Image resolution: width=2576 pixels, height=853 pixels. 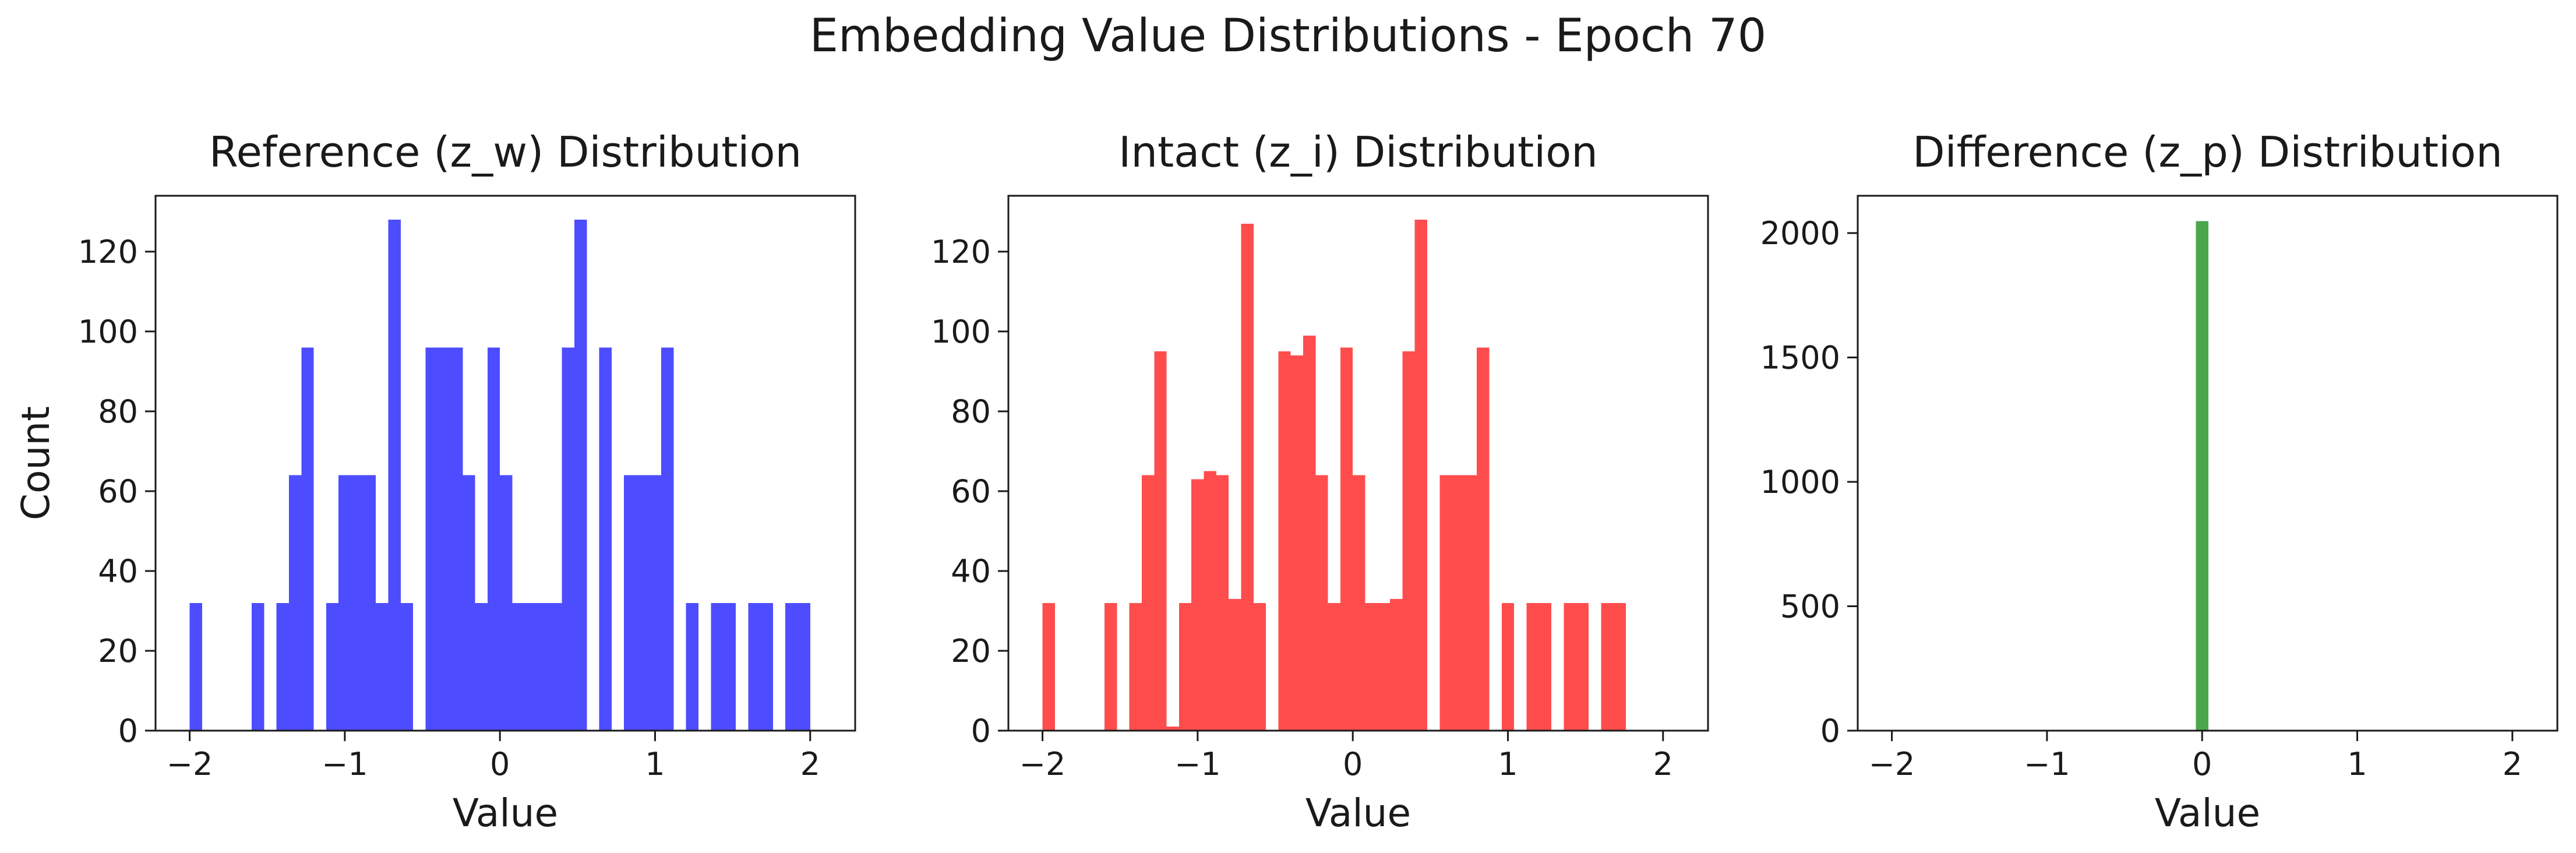 I want to click on x-axis-label: Value, so click(x=1358, y=814).